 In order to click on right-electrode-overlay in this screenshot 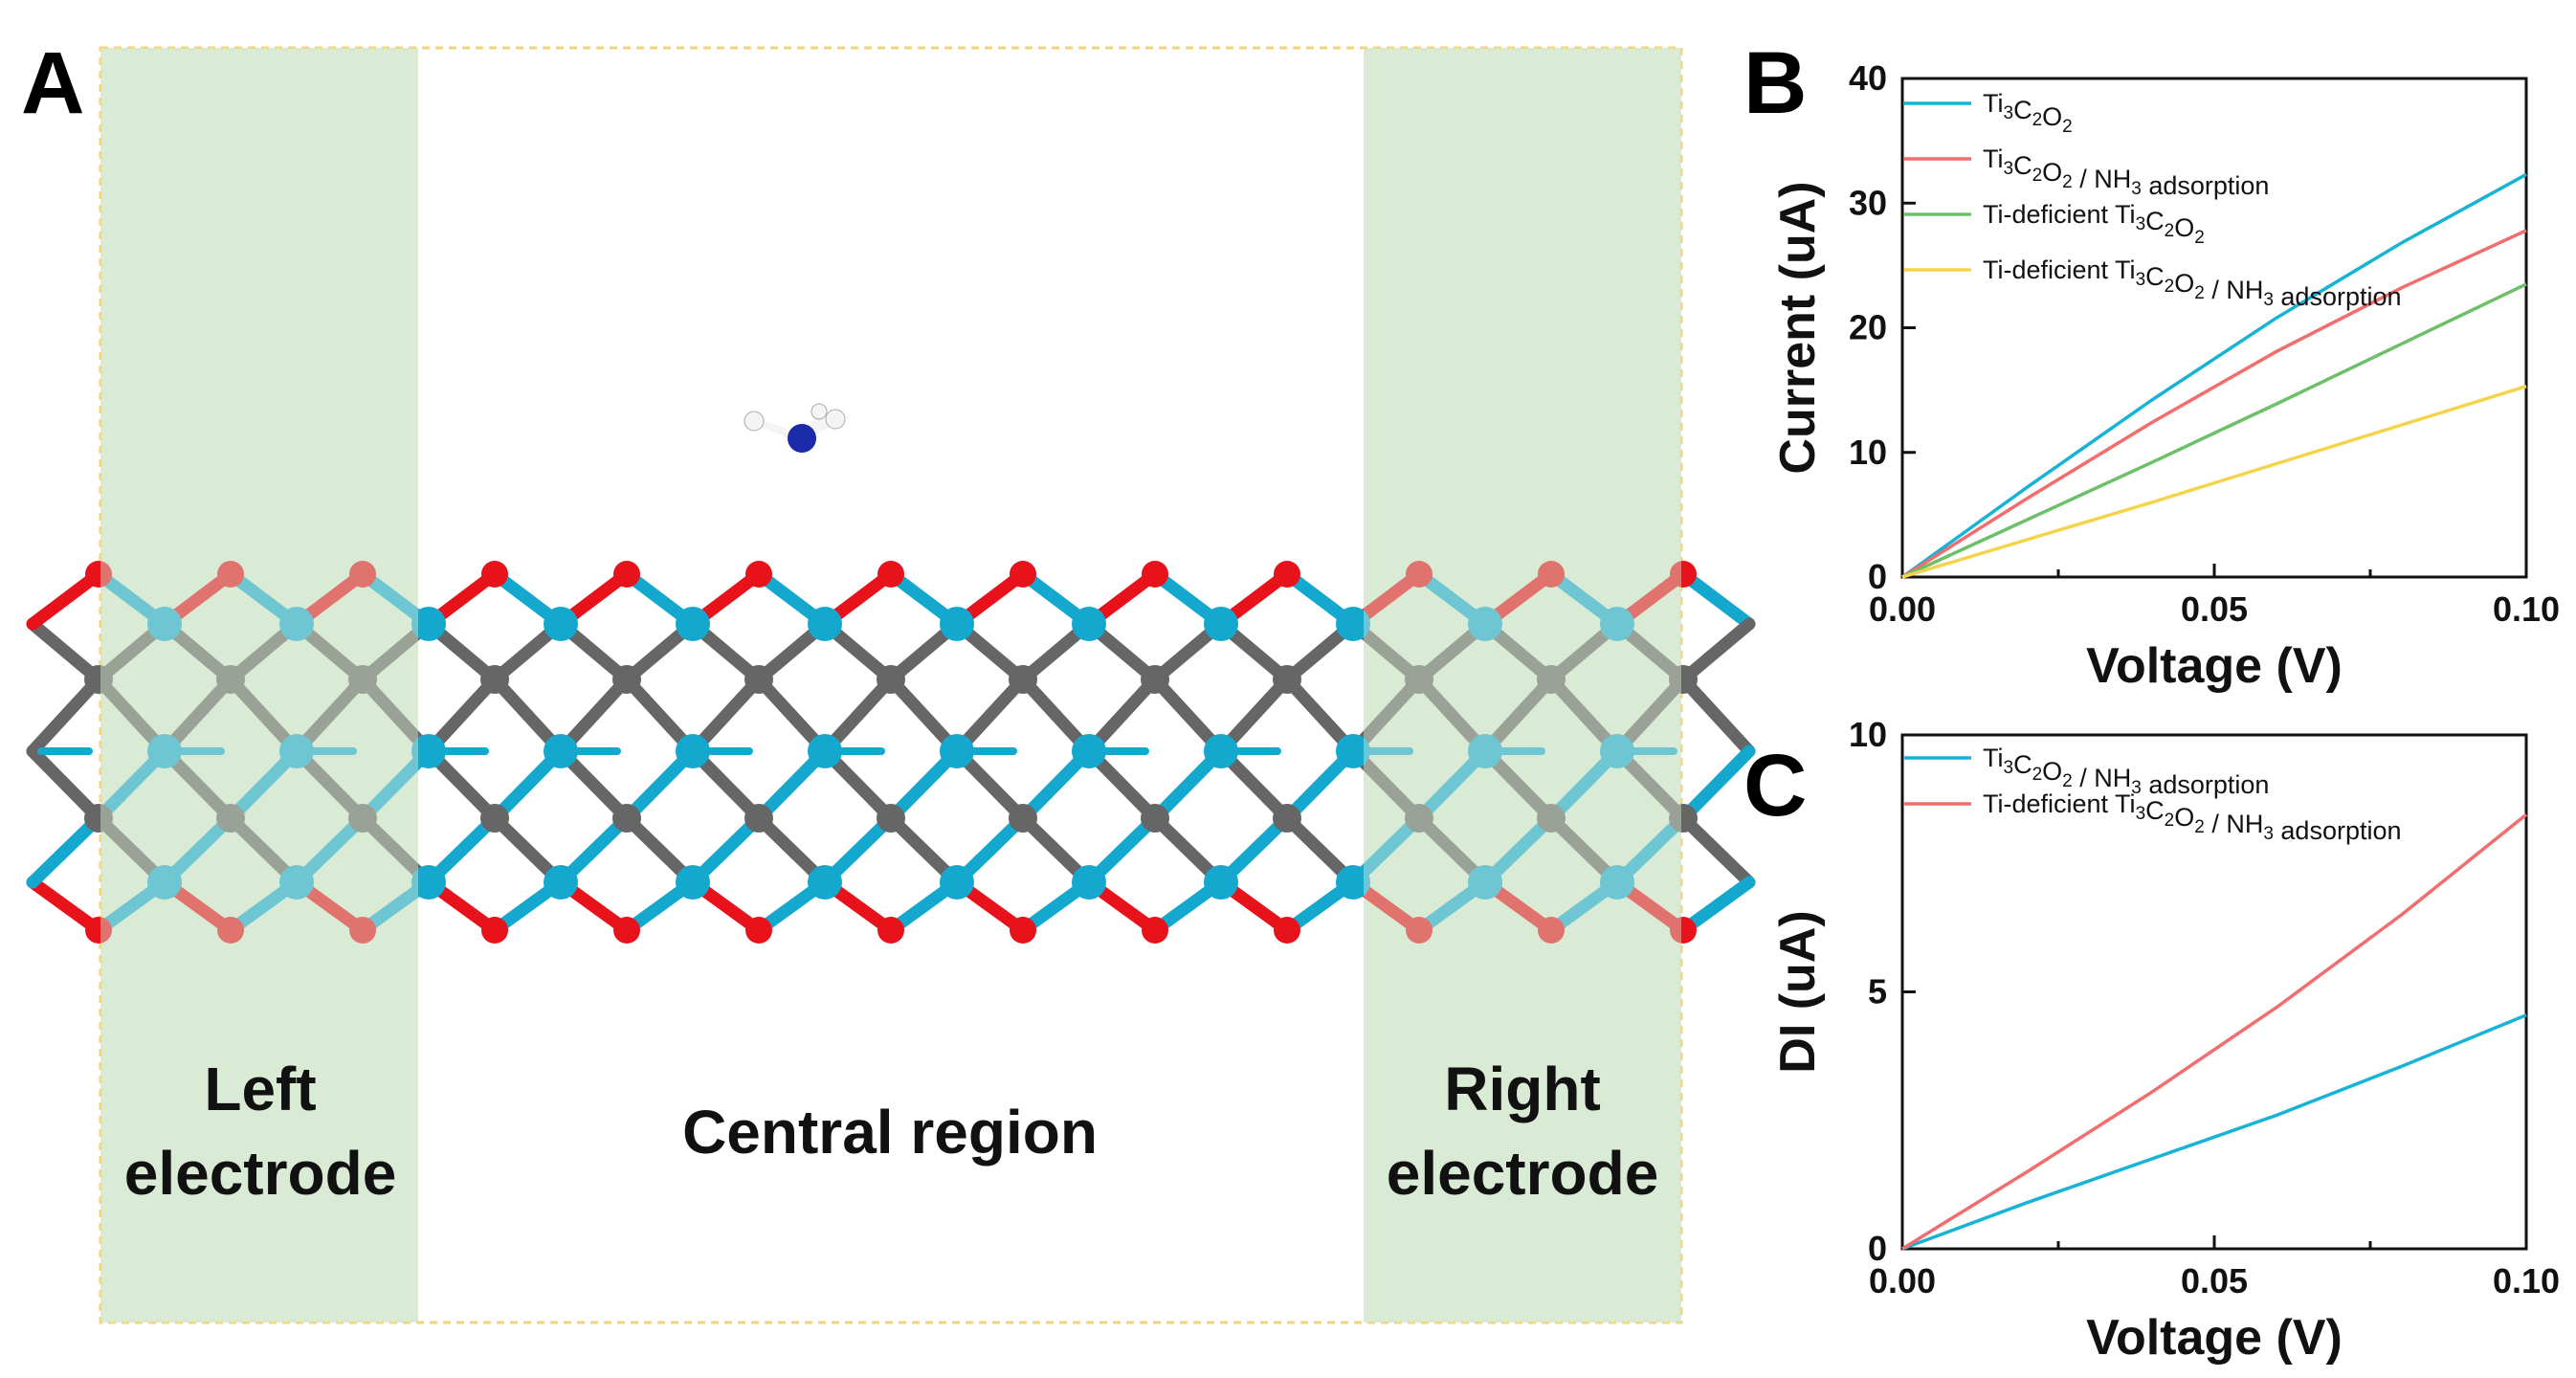, I will do `click(1522, 685)`.